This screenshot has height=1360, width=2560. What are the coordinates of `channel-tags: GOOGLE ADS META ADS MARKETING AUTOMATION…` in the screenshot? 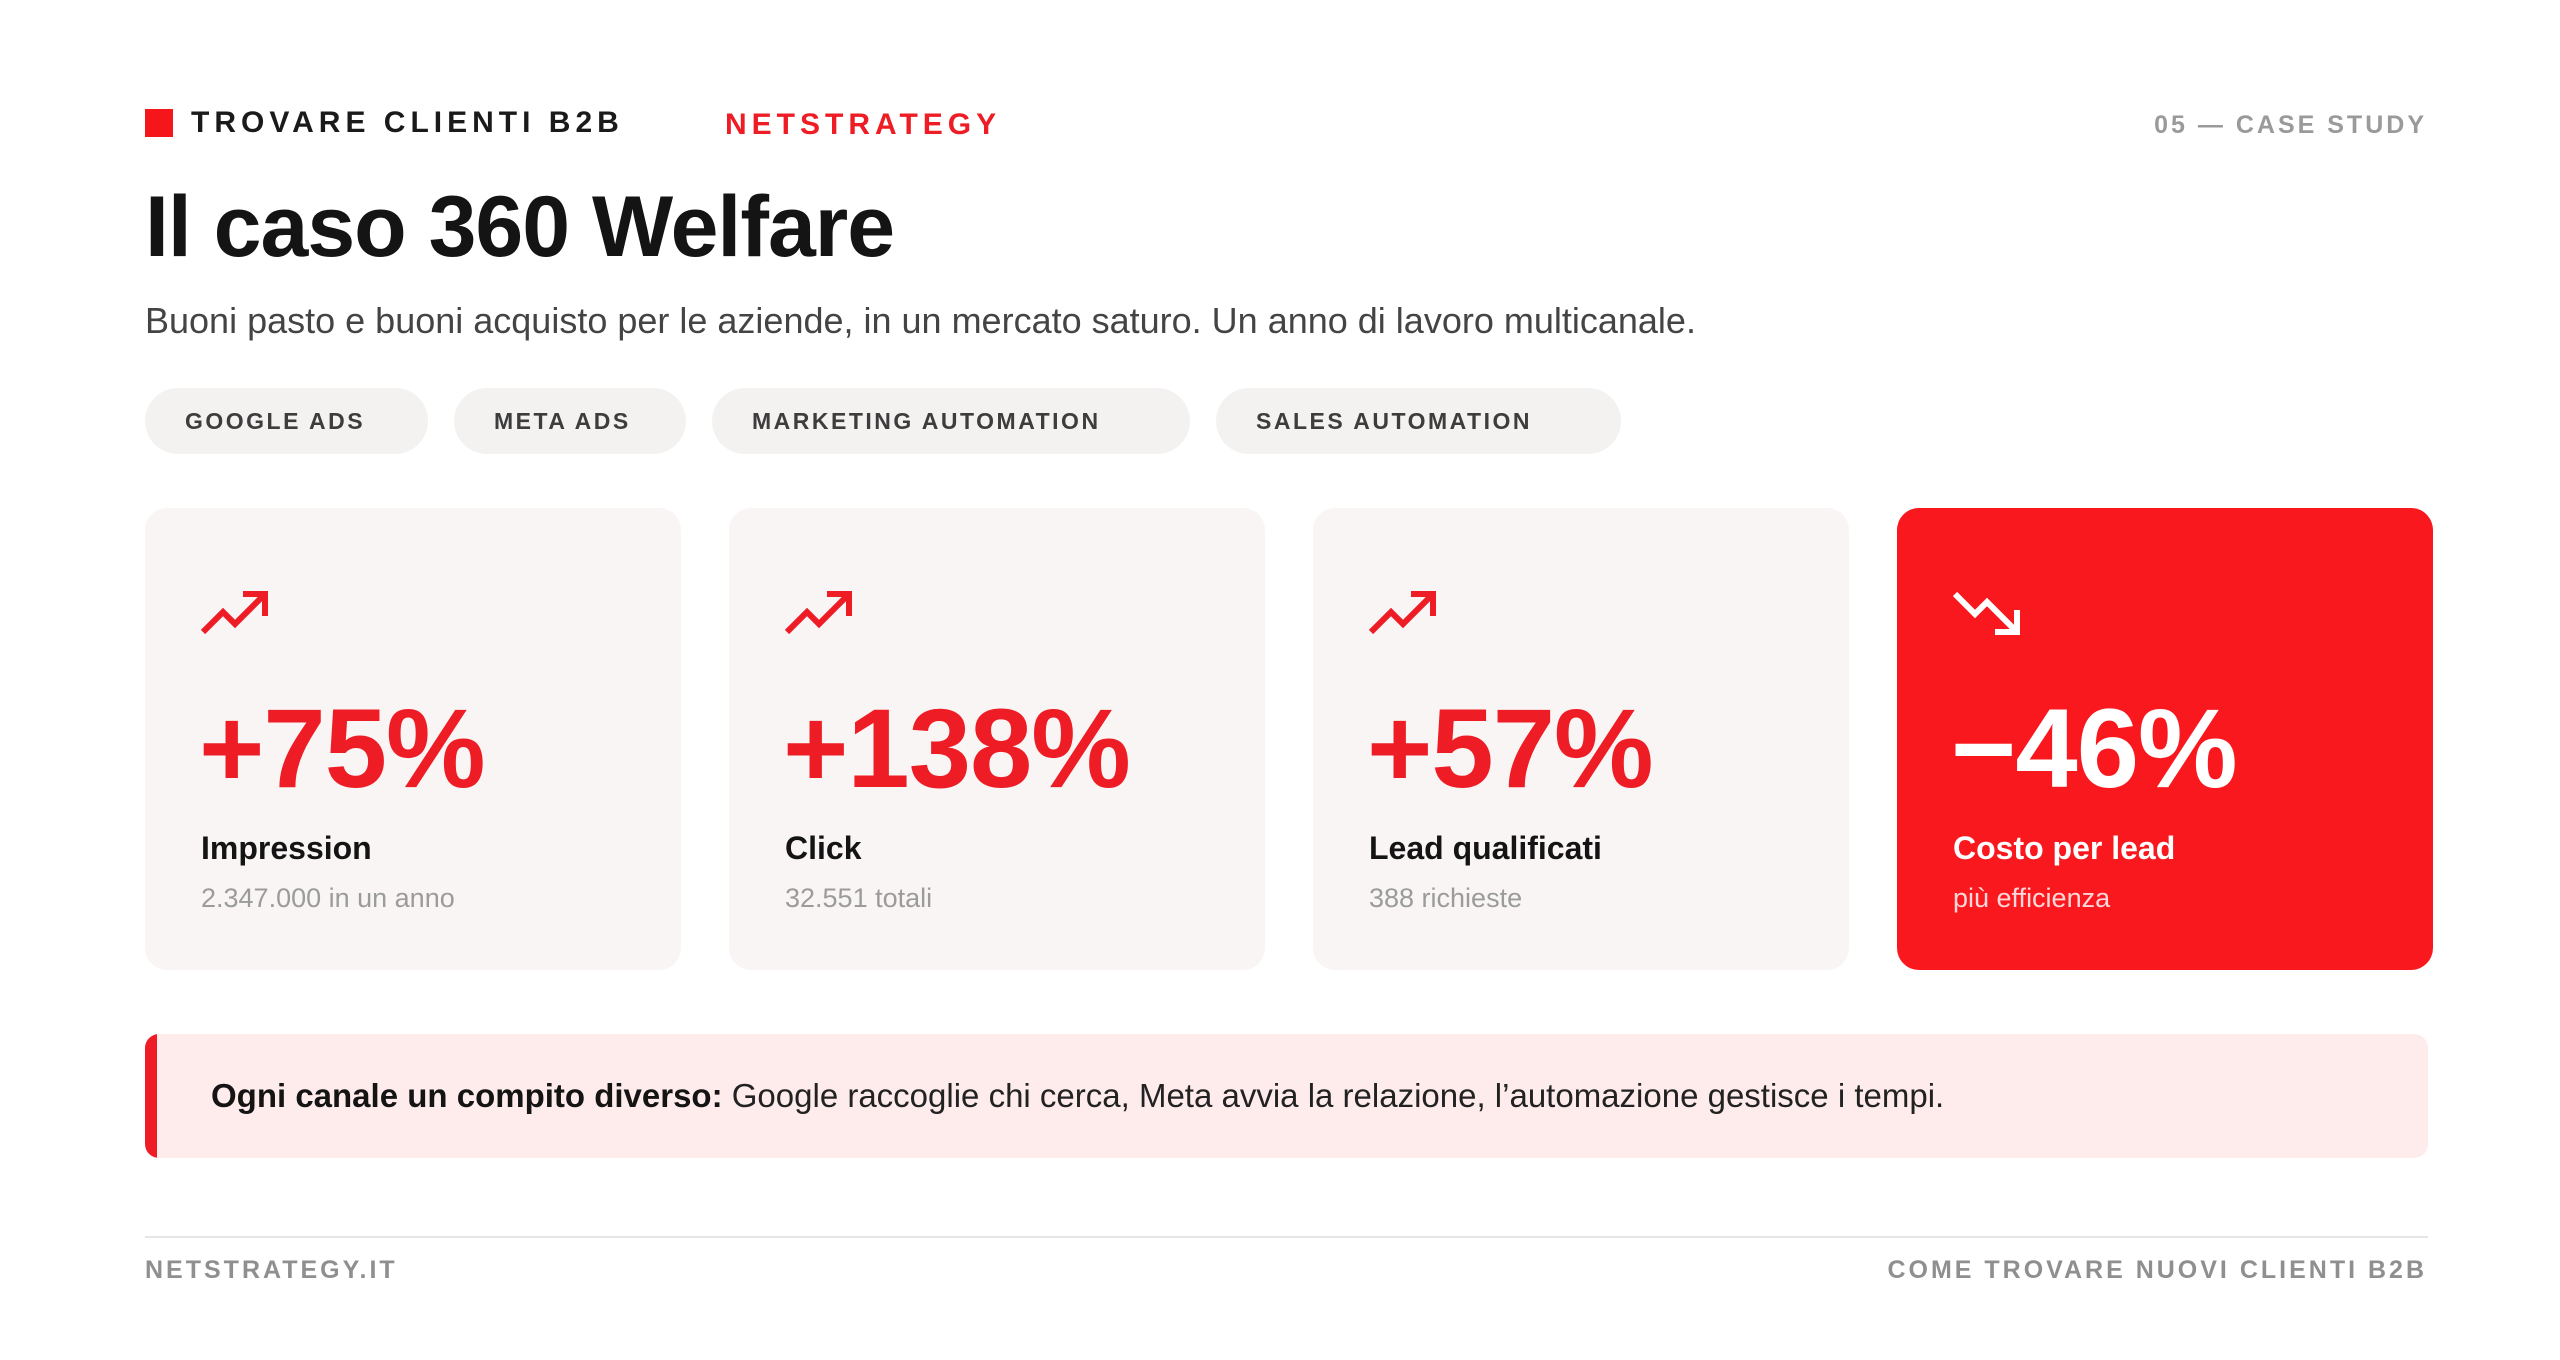 It's located at (883, 421).